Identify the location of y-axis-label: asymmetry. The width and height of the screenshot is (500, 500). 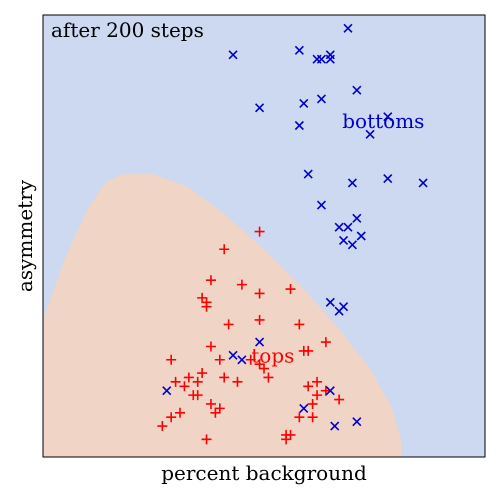
(25, 235).